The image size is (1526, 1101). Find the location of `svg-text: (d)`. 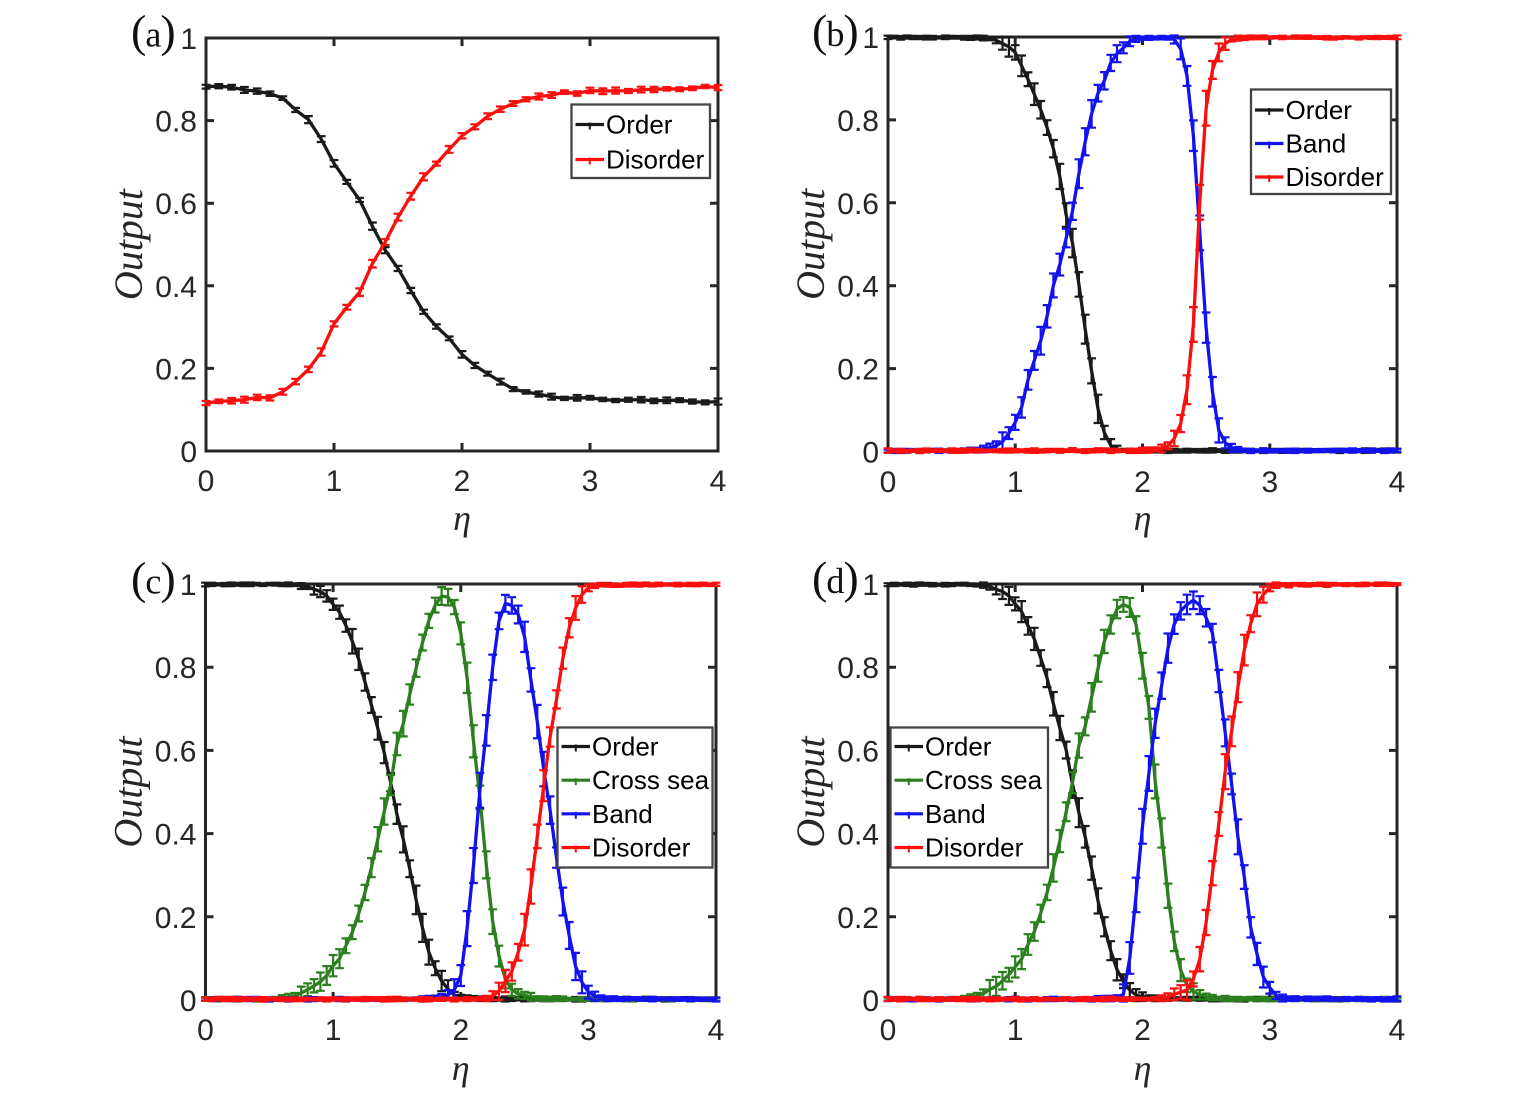

svg-text: (d) is located at coordinates (835, 577).